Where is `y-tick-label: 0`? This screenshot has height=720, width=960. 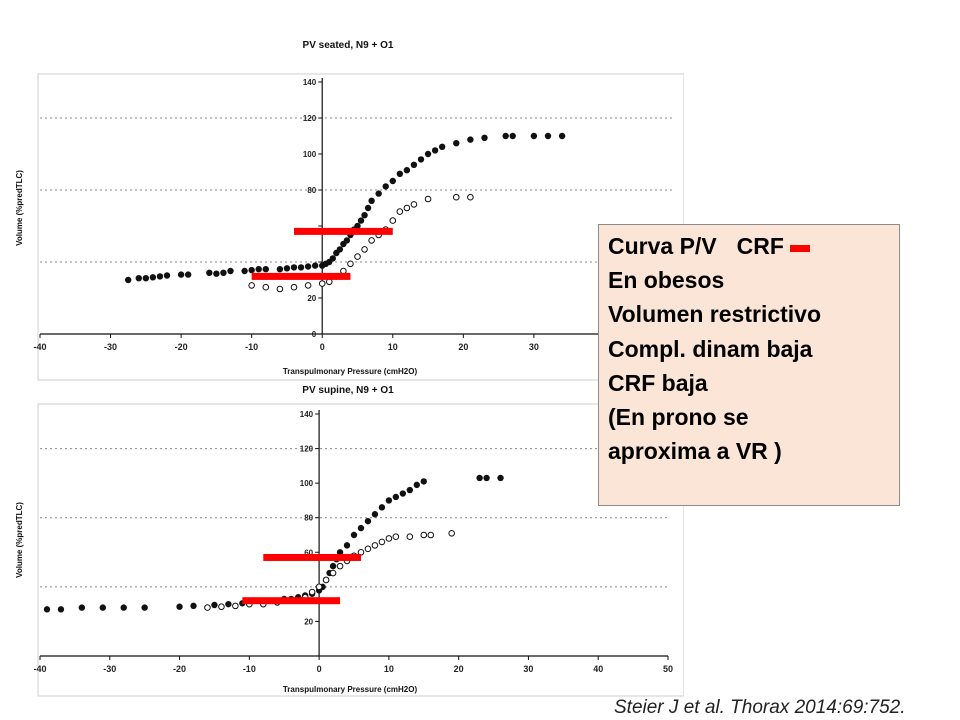
y-tick-label: 0 is located at coordinates (314, 334).